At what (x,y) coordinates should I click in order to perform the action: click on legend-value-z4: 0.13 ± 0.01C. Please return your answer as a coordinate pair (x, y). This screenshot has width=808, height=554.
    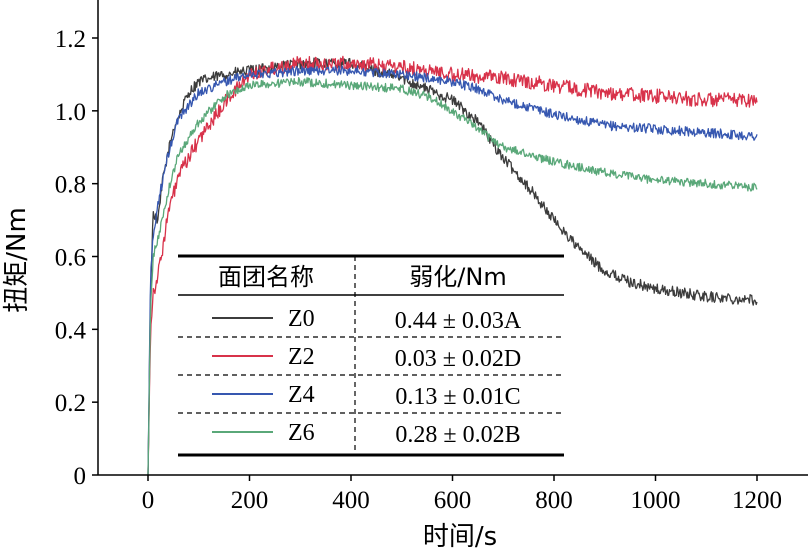
    Looking at the image, I should click on (457, 397).